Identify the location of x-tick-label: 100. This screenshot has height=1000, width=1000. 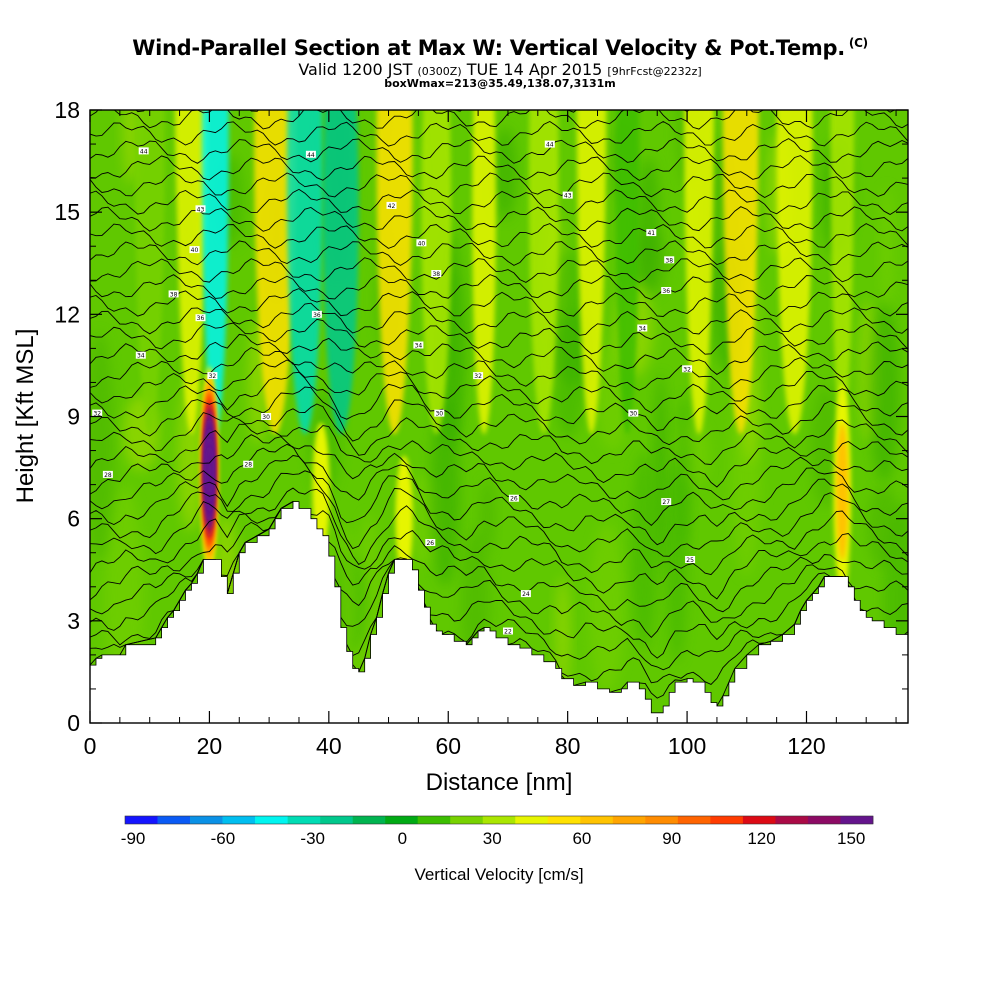
(687, 746).